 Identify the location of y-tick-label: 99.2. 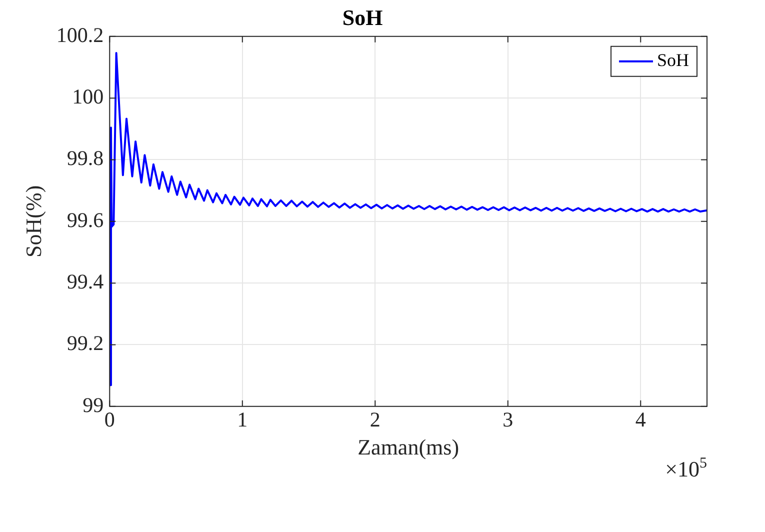
(85, 343).